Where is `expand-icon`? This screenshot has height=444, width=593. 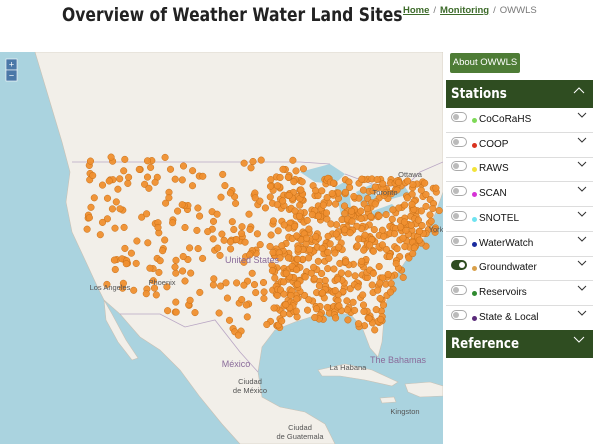 expand-icon is located at coordinates (582, 288).